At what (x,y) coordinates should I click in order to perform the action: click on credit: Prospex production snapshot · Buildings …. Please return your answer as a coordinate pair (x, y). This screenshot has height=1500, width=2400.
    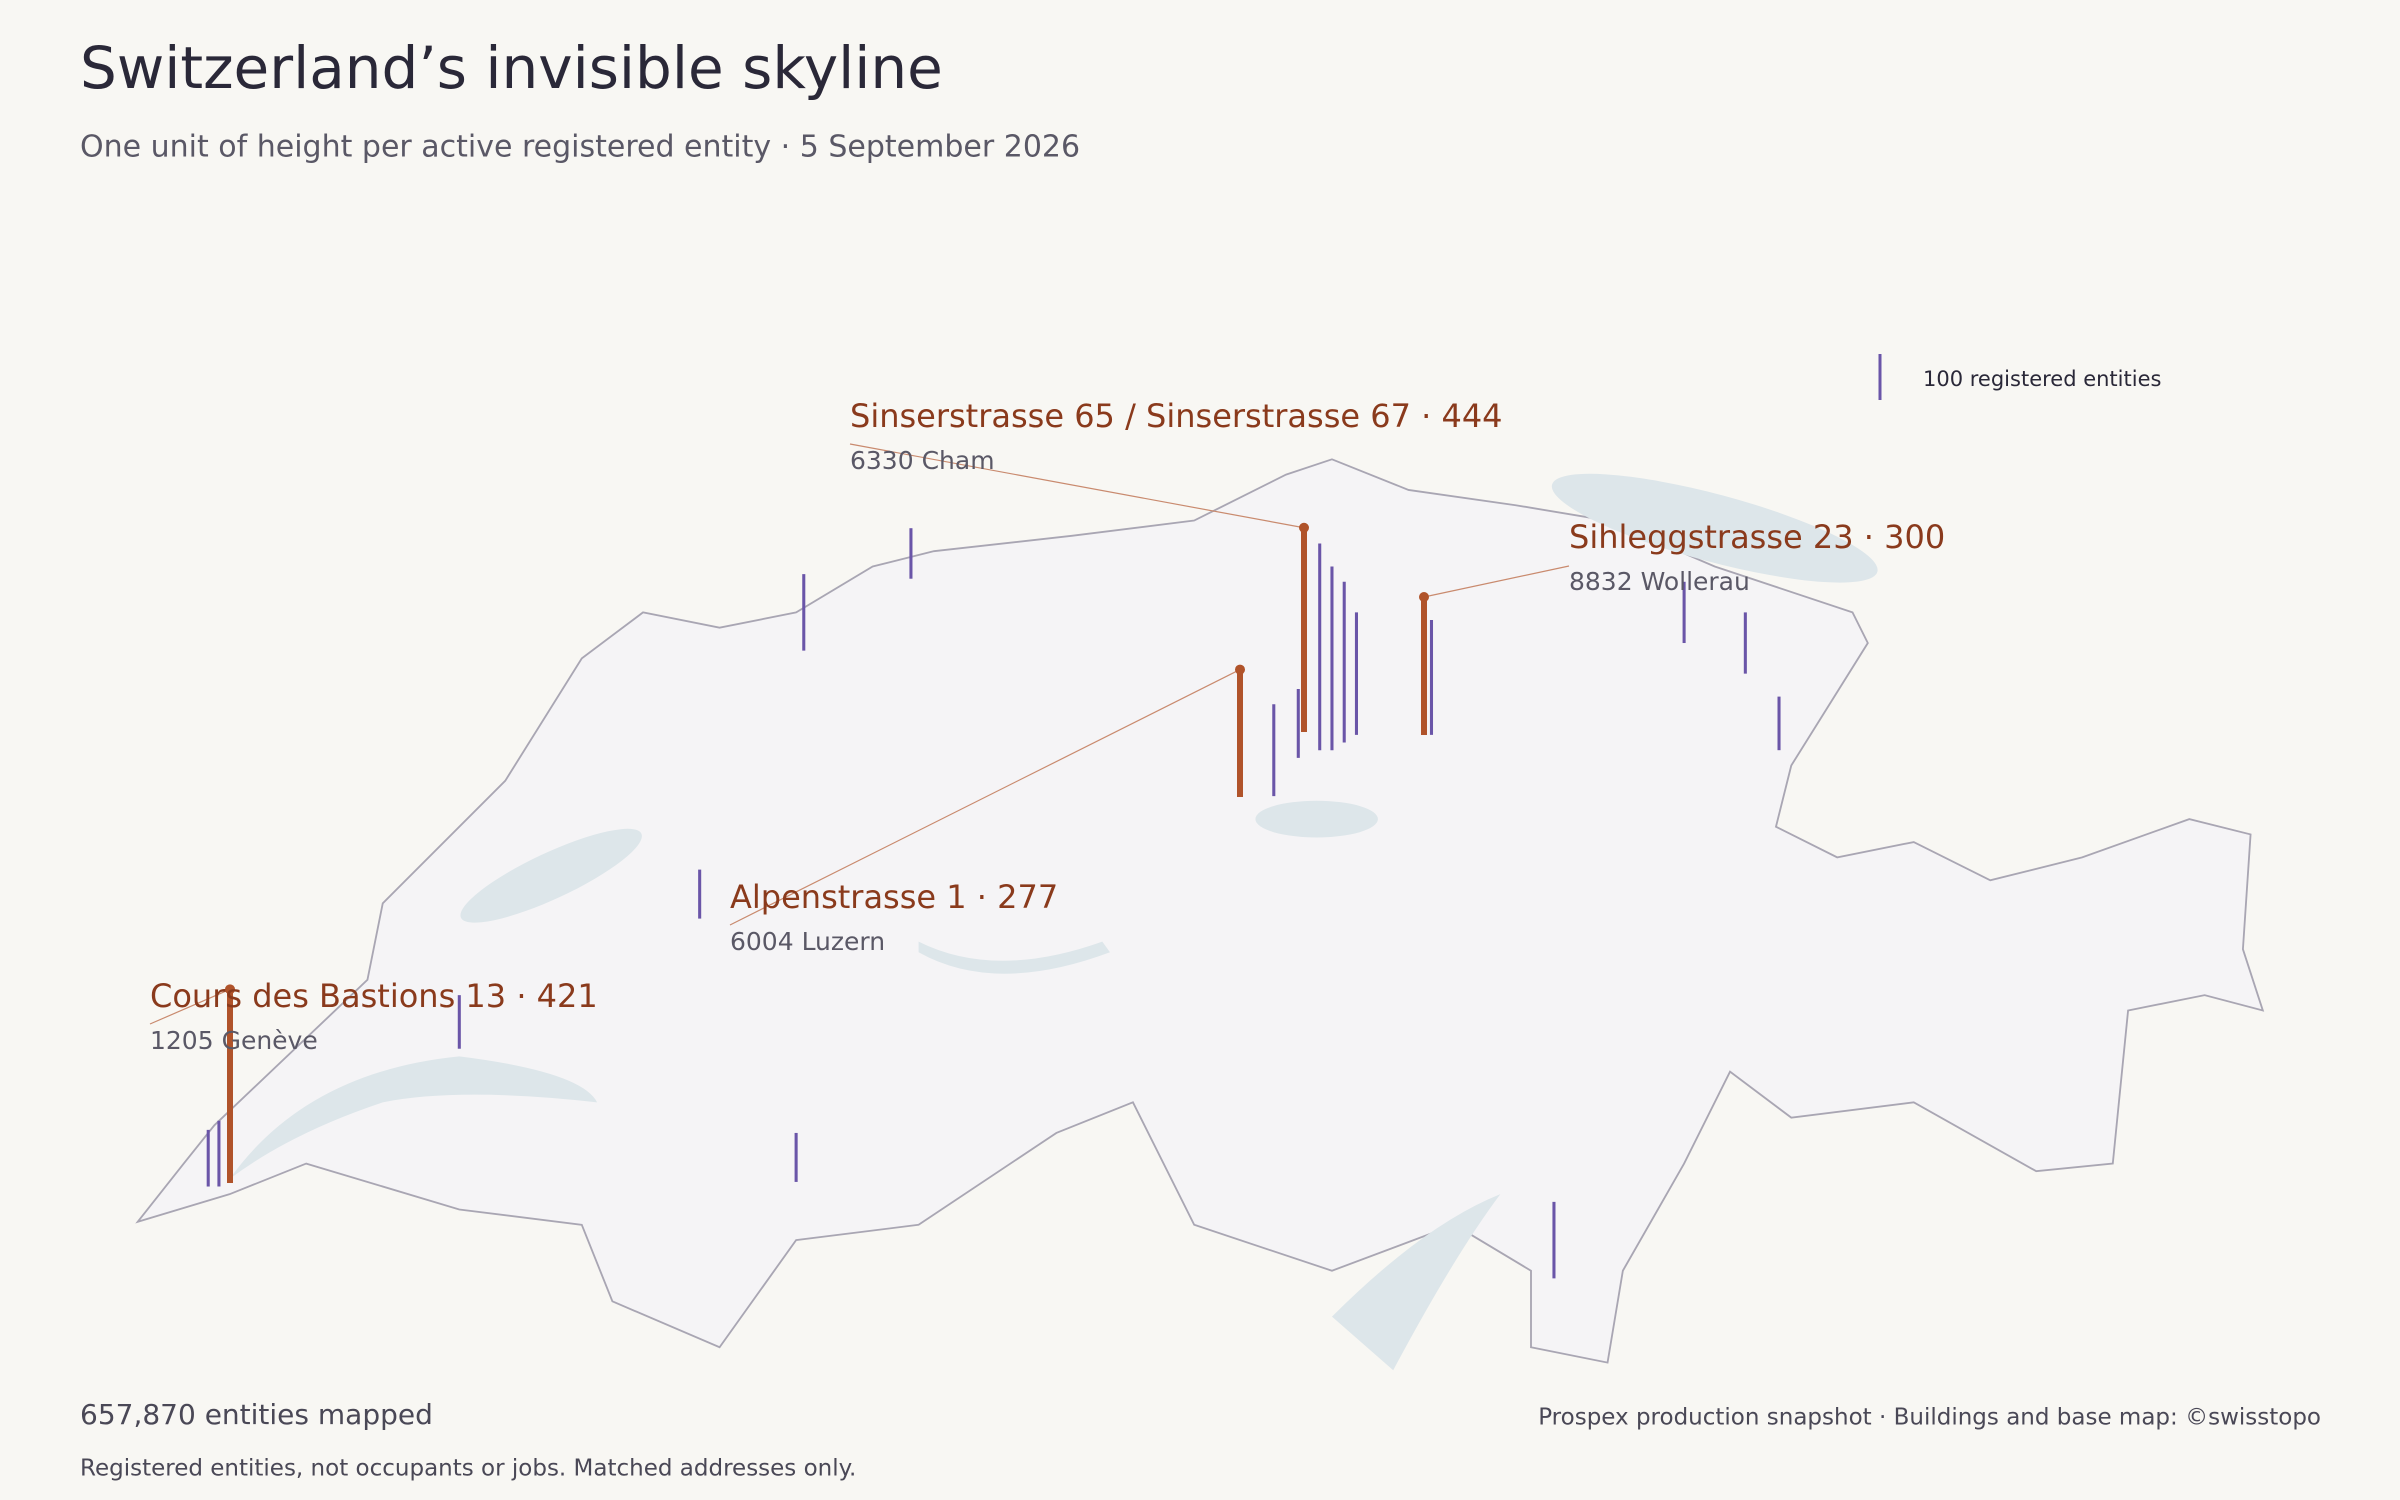
    Looking at the image, I should click on (1929, 1418).